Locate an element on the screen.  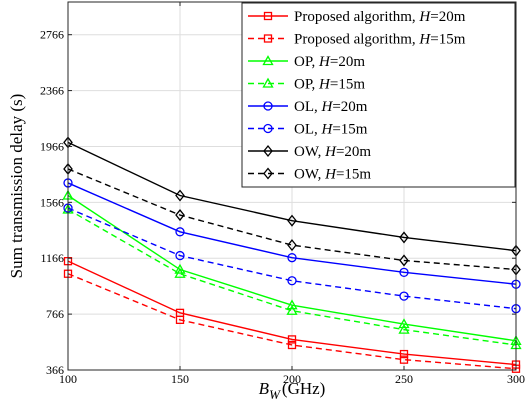
x-axis-label: BW (GHz) is located at coordinates (292, 389).